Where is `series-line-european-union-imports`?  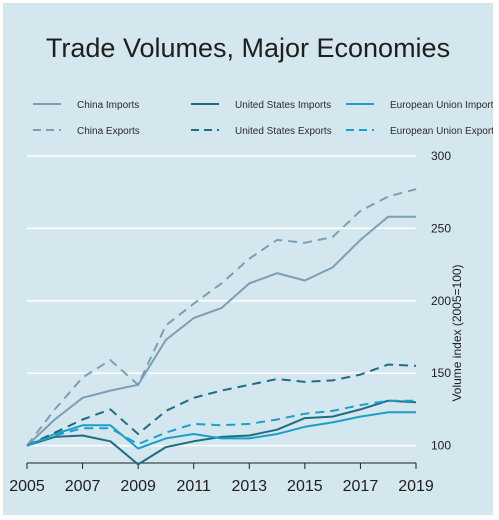 series-line-european-union-imports is located at coordinates (221, 430).